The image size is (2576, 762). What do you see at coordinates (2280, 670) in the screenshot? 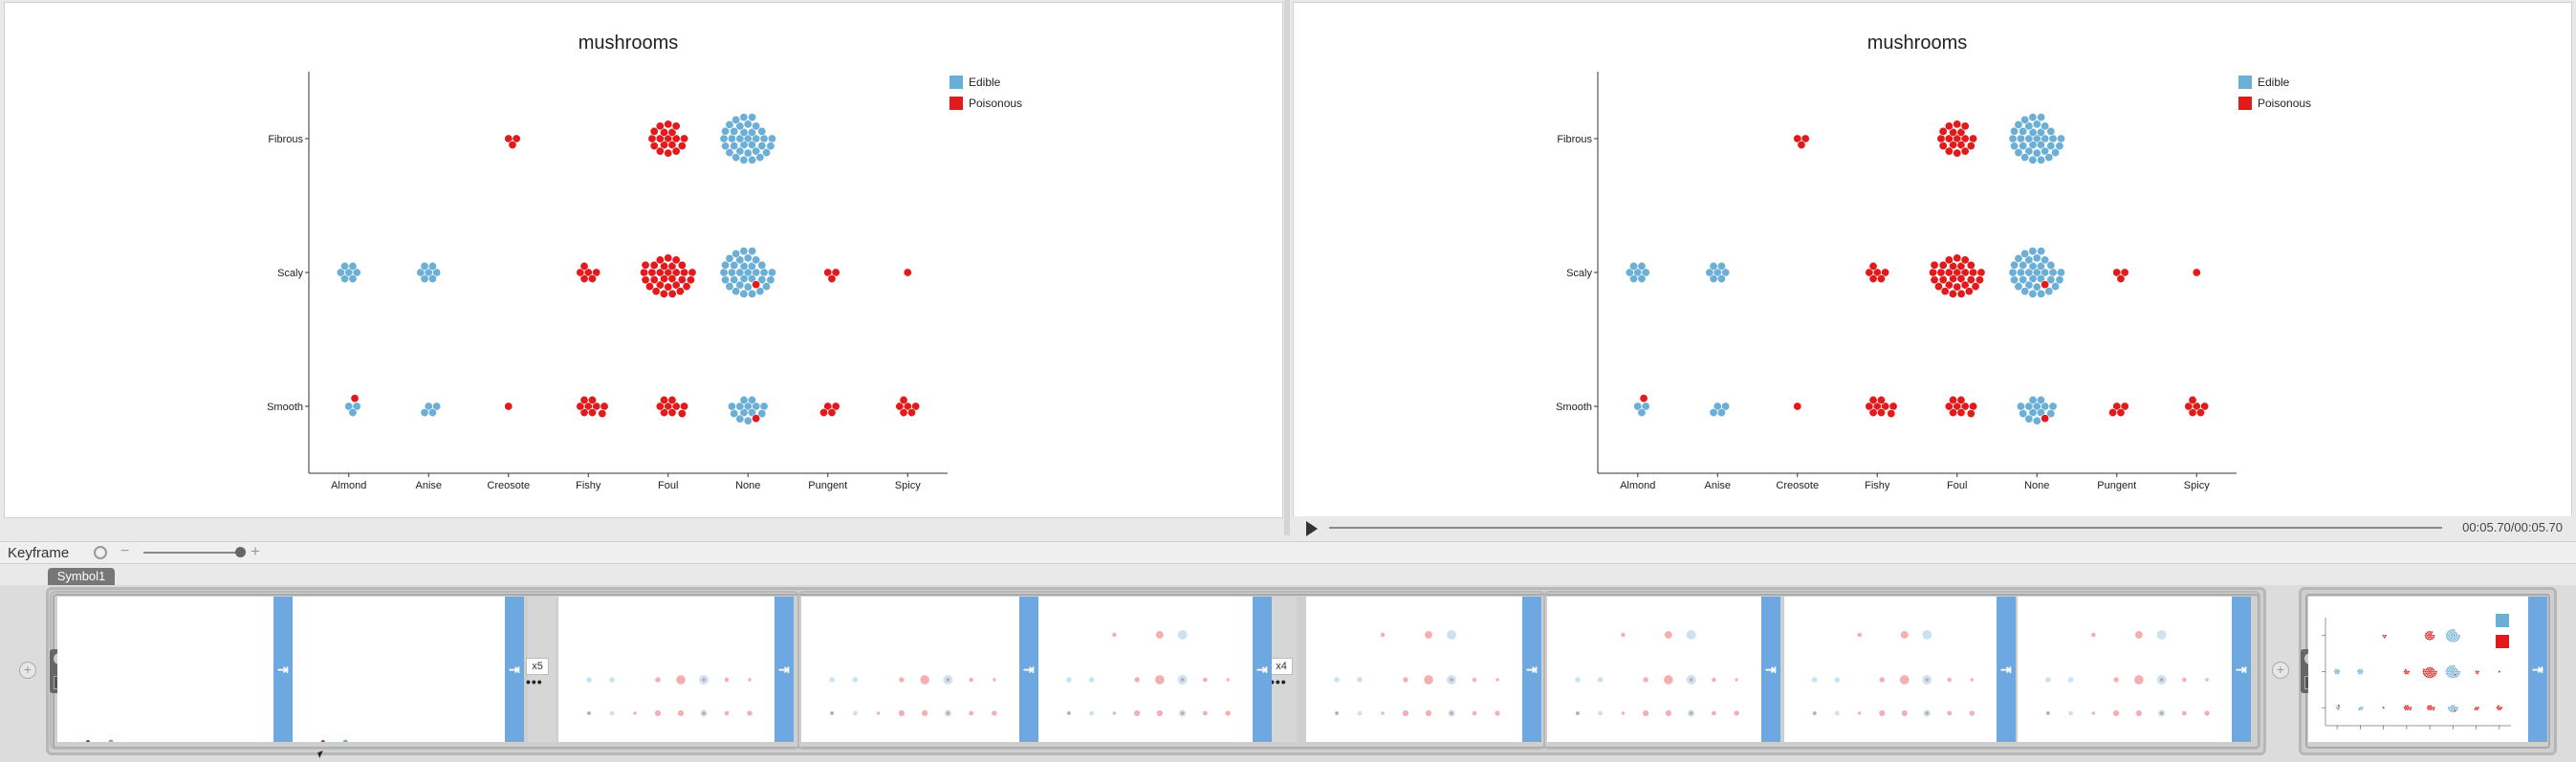
I see `add-after-icon: +` at bounding box center [2280, 670].